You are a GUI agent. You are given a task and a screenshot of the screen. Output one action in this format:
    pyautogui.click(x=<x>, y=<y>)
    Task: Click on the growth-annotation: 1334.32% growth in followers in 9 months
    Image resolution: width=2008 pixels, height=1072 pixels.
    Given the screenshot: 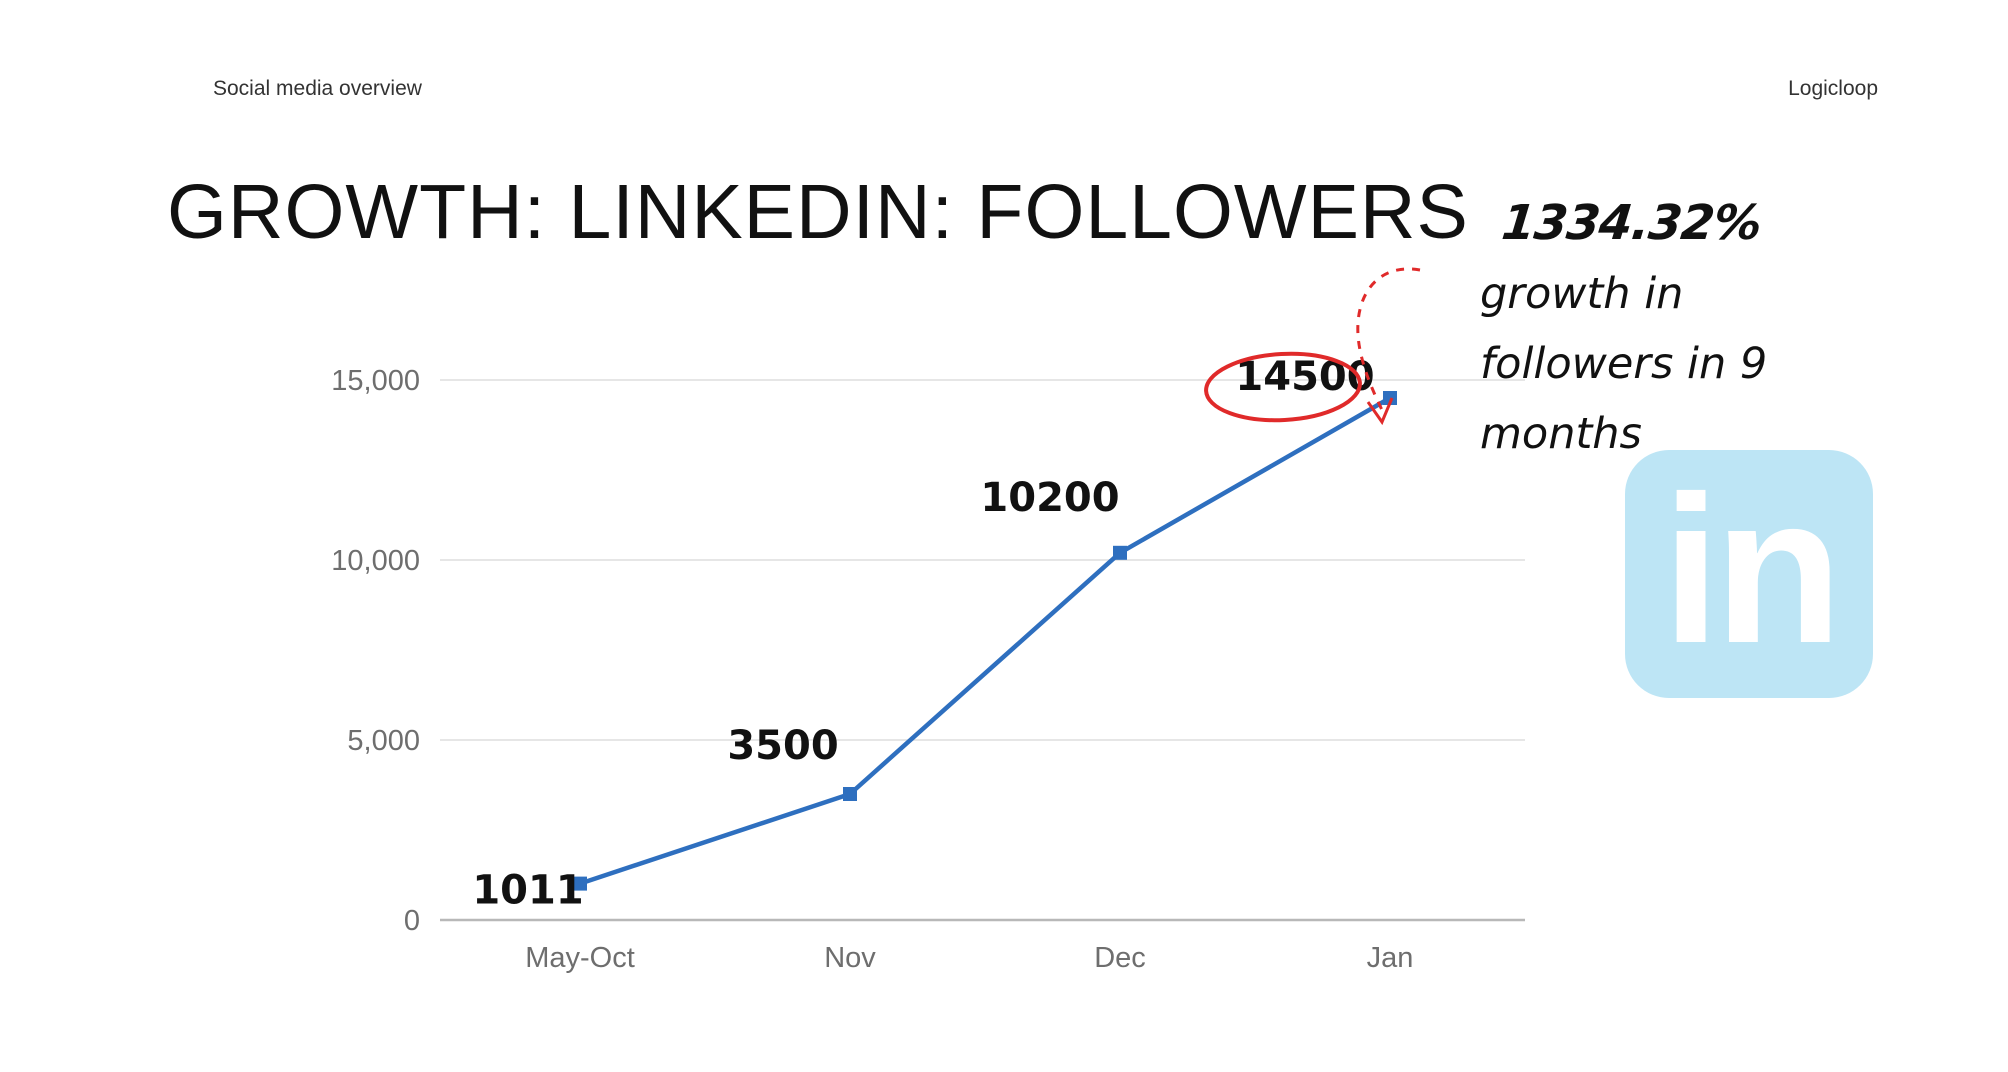 What is the action you would take?
    pyautogui.click(x=1630, y=332)
    